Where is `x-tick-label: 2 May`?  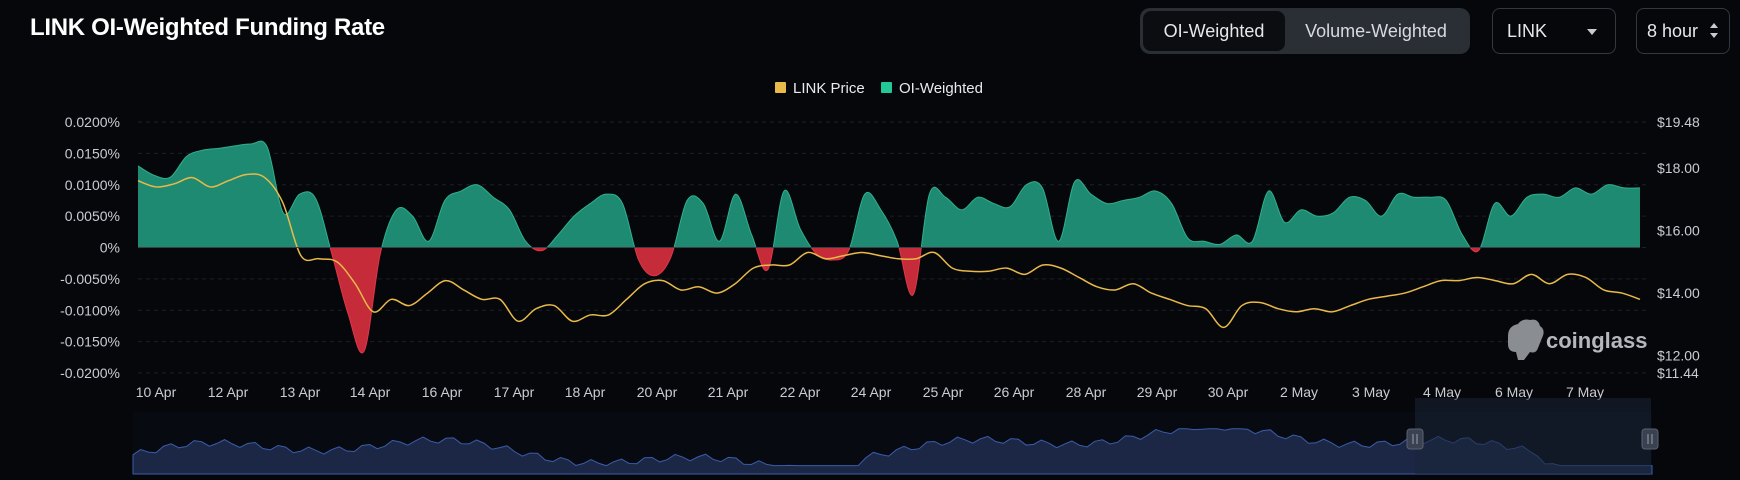
x-tick-label: 2 May is located at coordinates (1299, 392).